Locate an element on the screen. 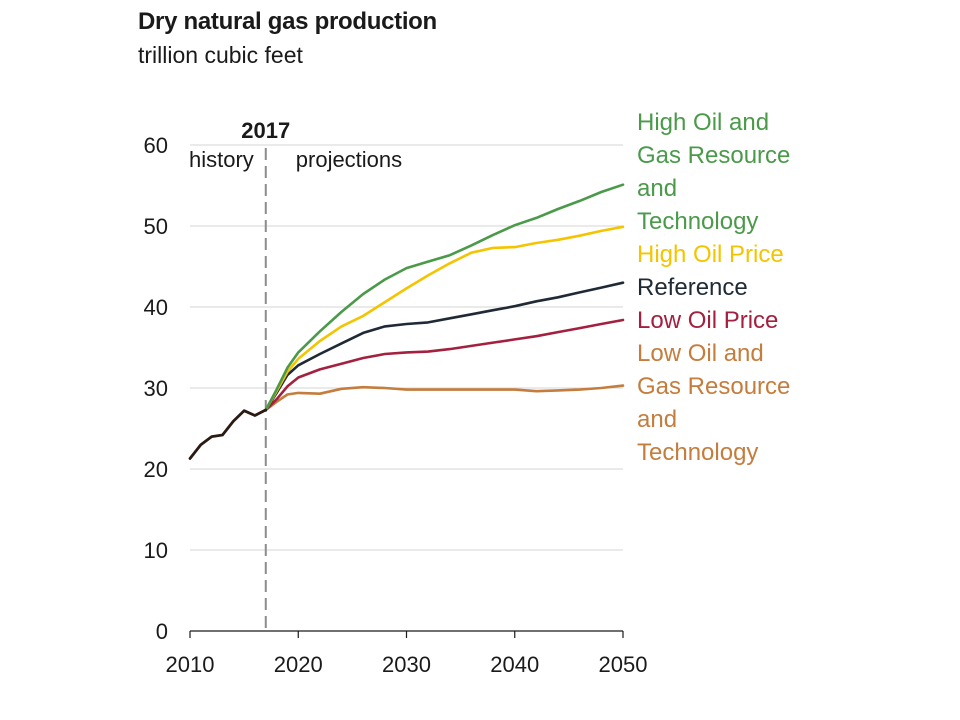 The width and height of the screenshot is (960, 720). series-label: High Oil and is located at coordinates (703, 122).